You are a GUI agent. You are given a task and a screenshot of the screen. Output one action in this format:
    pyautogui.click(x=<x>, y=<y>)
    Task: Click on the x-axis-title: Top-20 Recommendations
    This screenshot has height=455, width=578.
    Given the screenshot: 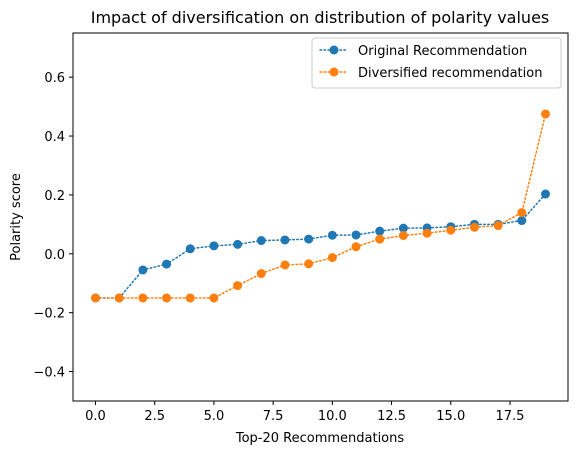 What is the action you would take?
    pyautogui.click(x=320, y=438)
    